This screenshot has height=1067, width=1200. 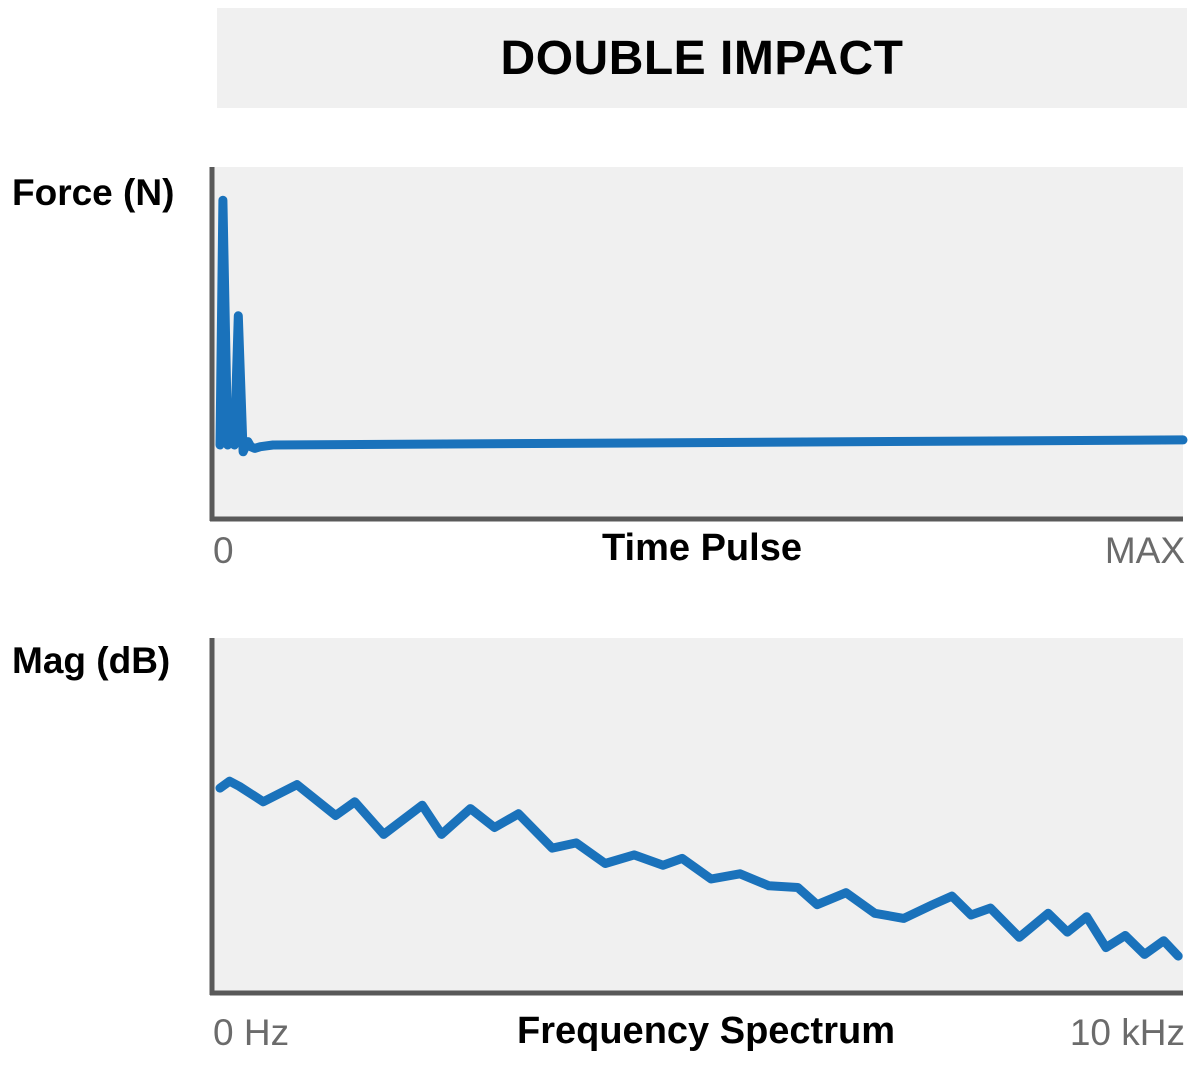 What do you see at coordinates (91, 660) in the screenshot?
I see `magnitude-axis-label: Mag (dB)` at bounding box center [91, 660].